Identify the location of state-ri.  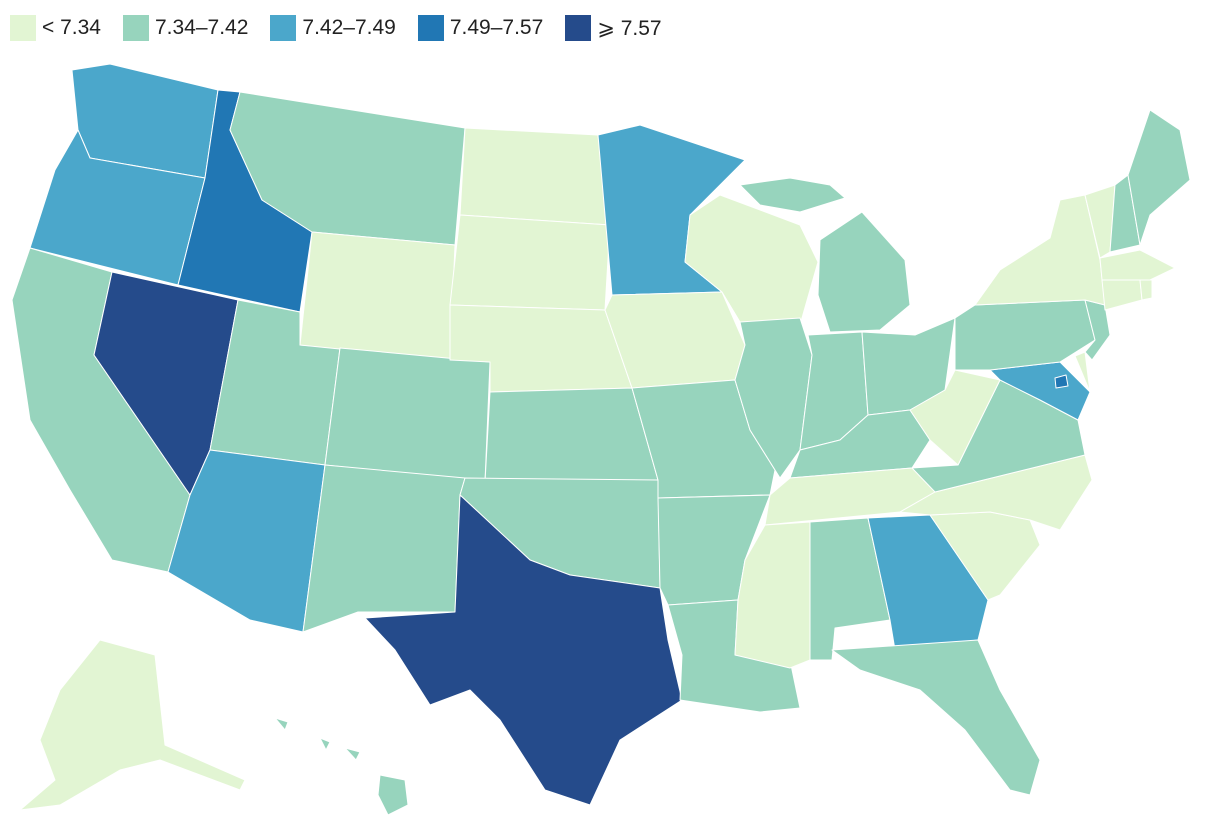
(1146, 290).